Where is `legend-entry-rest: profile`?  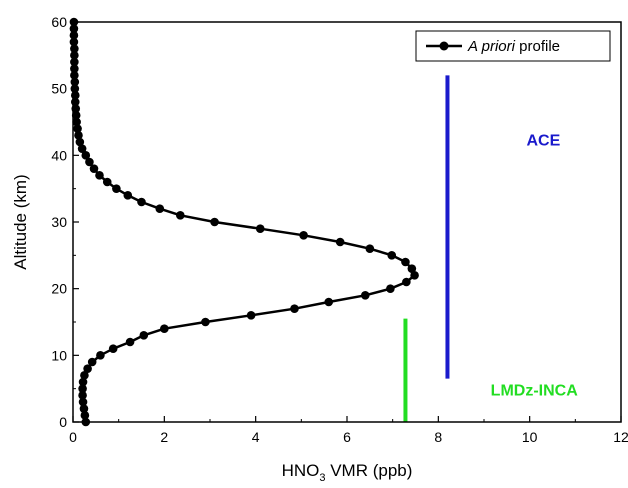 legend-entry-rest: profile is located at coordinates (537, 46).